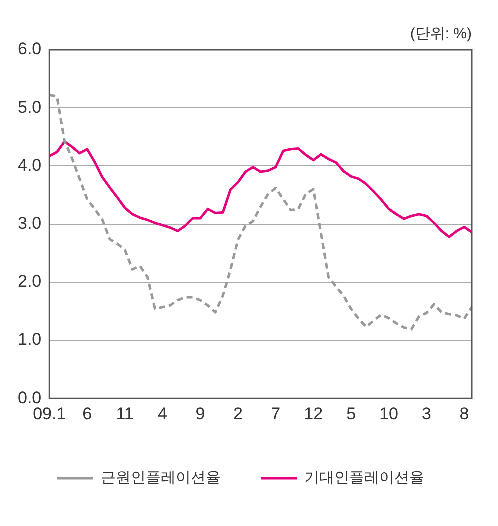 This screenshot has width=498, height=526. What do you see at coordinates (87, 414) in the screenshot?
I see `x-tick-label: 6` at bounding box center [87, 414].